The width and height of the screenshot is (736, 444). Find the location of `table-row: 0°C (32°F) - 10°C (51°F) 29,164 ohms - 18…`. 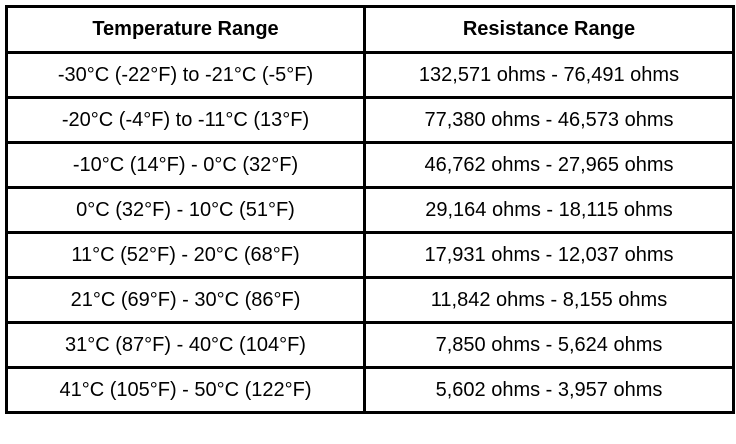

table-row: 0°C (32°F) - 10°C (51°F) 29,164 ohms - 18… is located at coordinates (370, 210).